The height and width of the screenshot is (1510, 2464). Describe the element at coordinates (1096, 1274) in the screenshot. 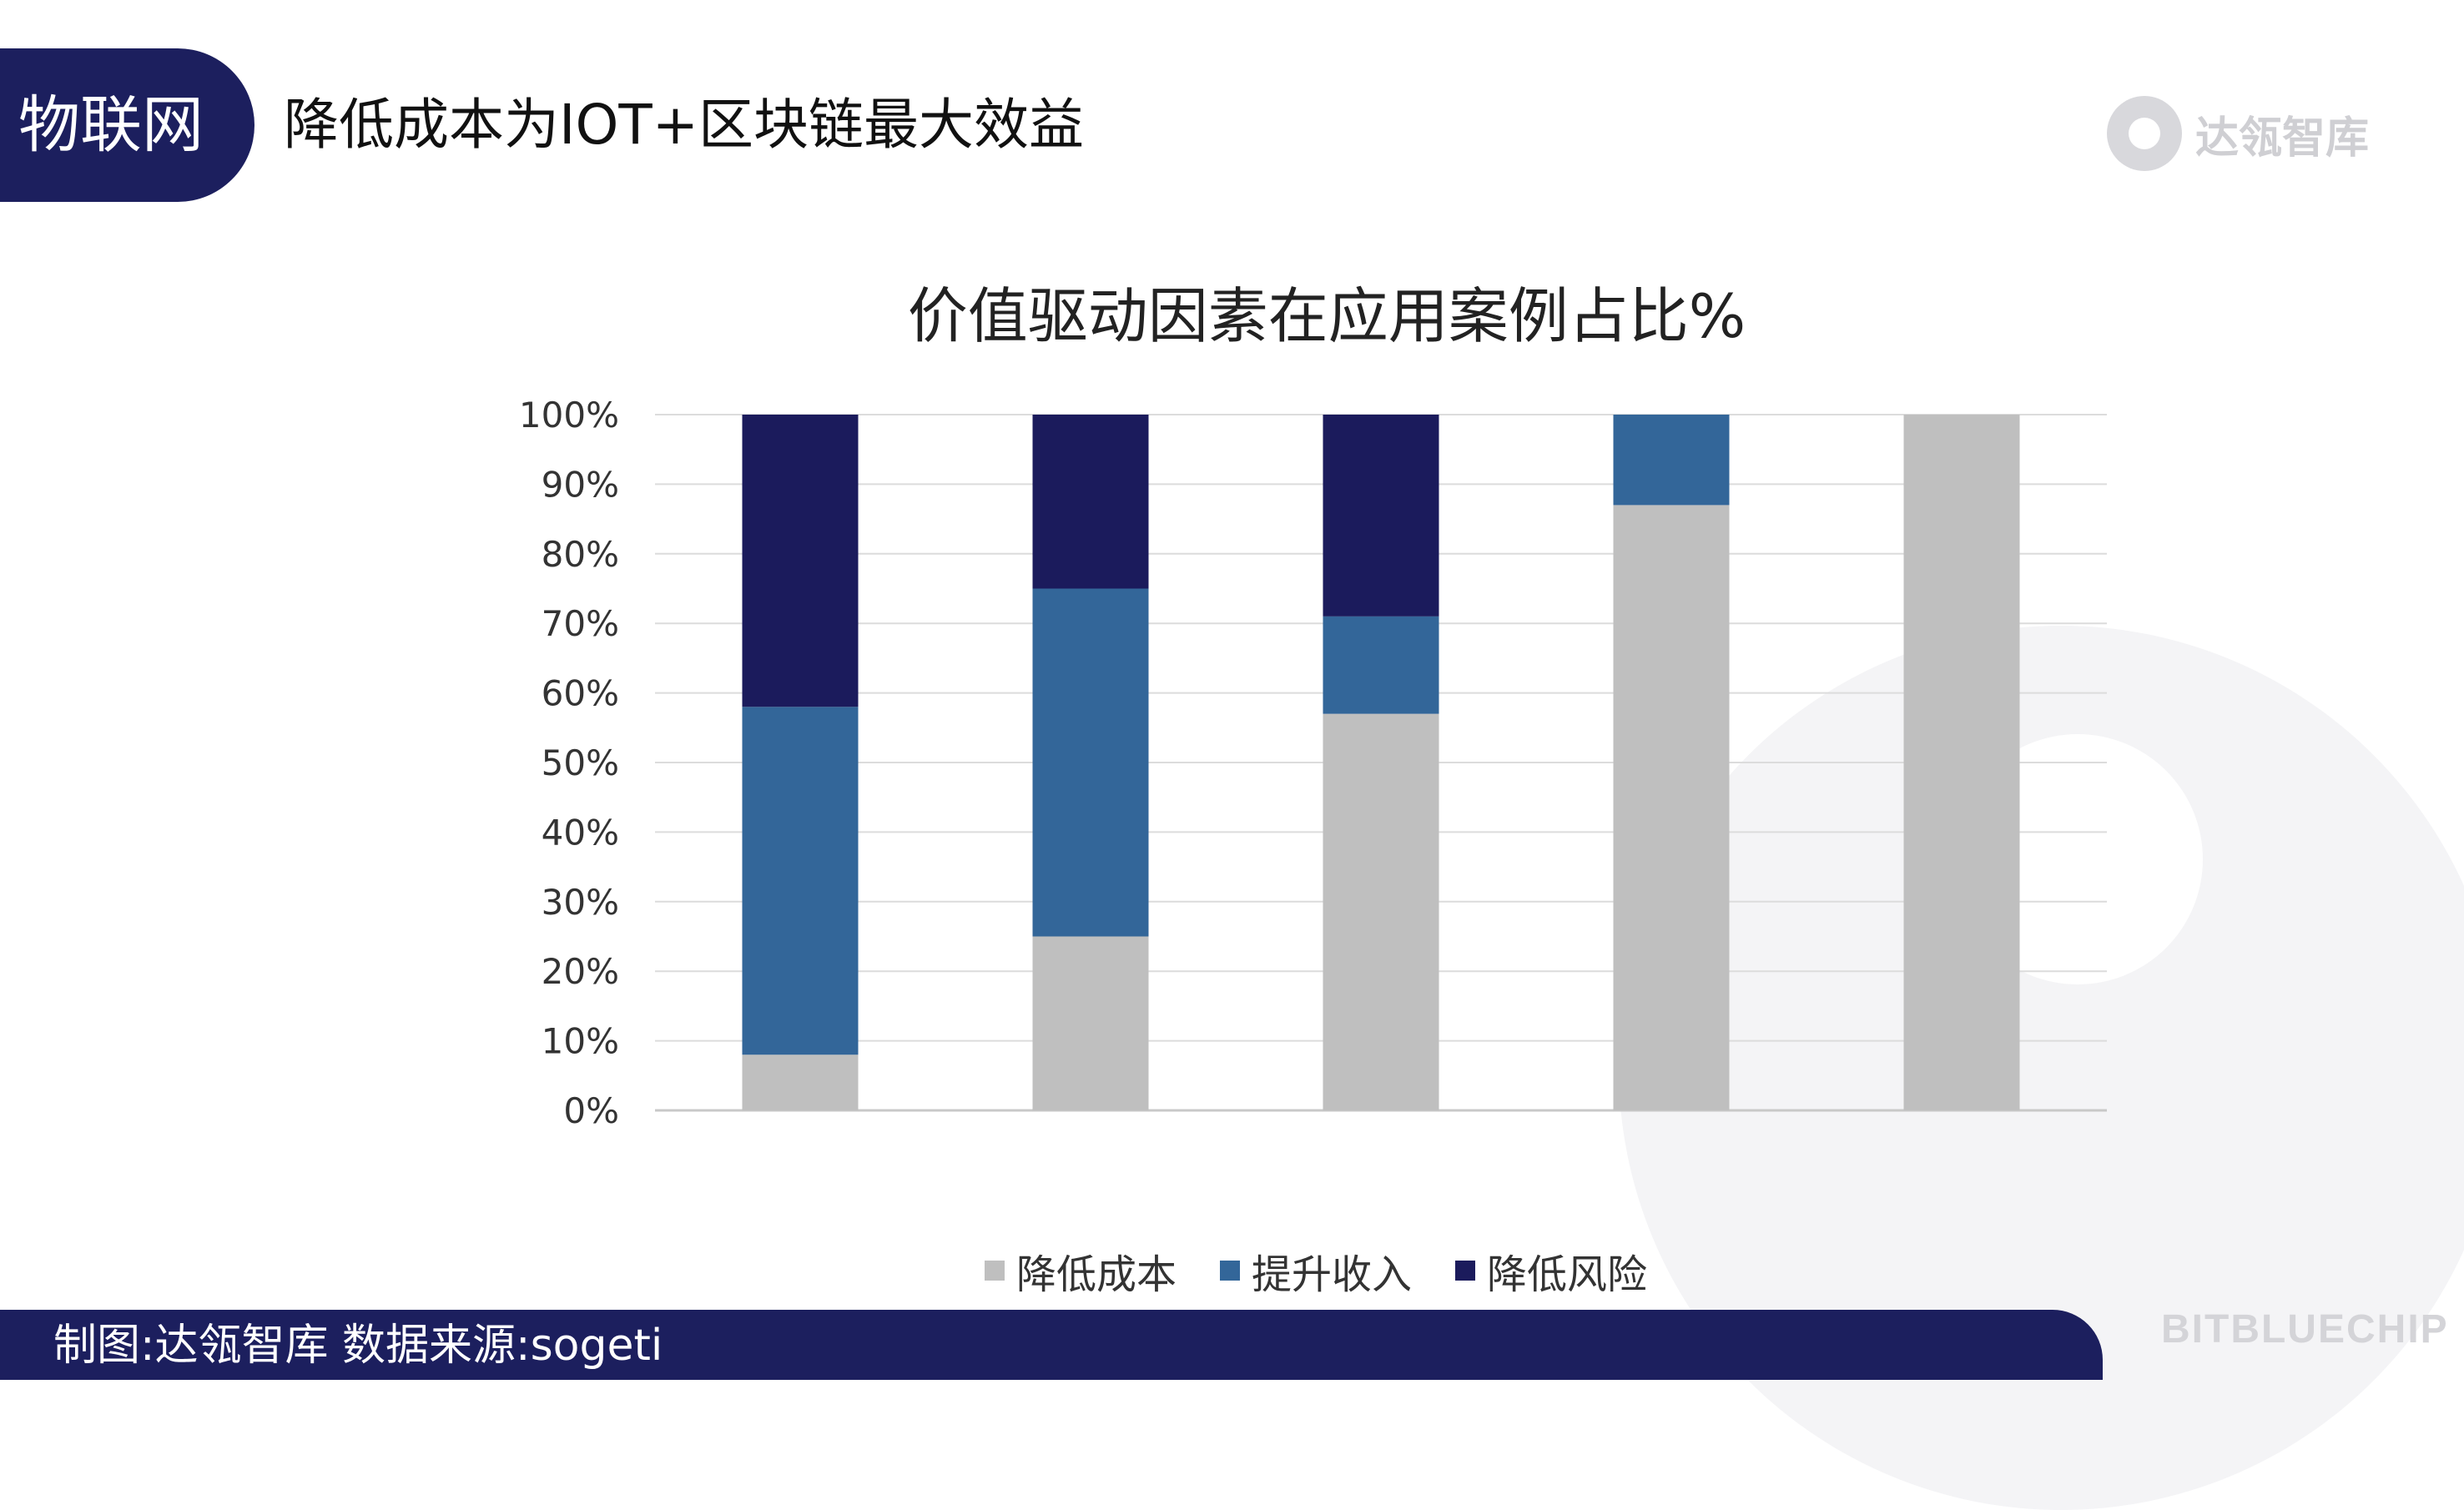

I see `legend-label-cost: 降低成本` at that location.